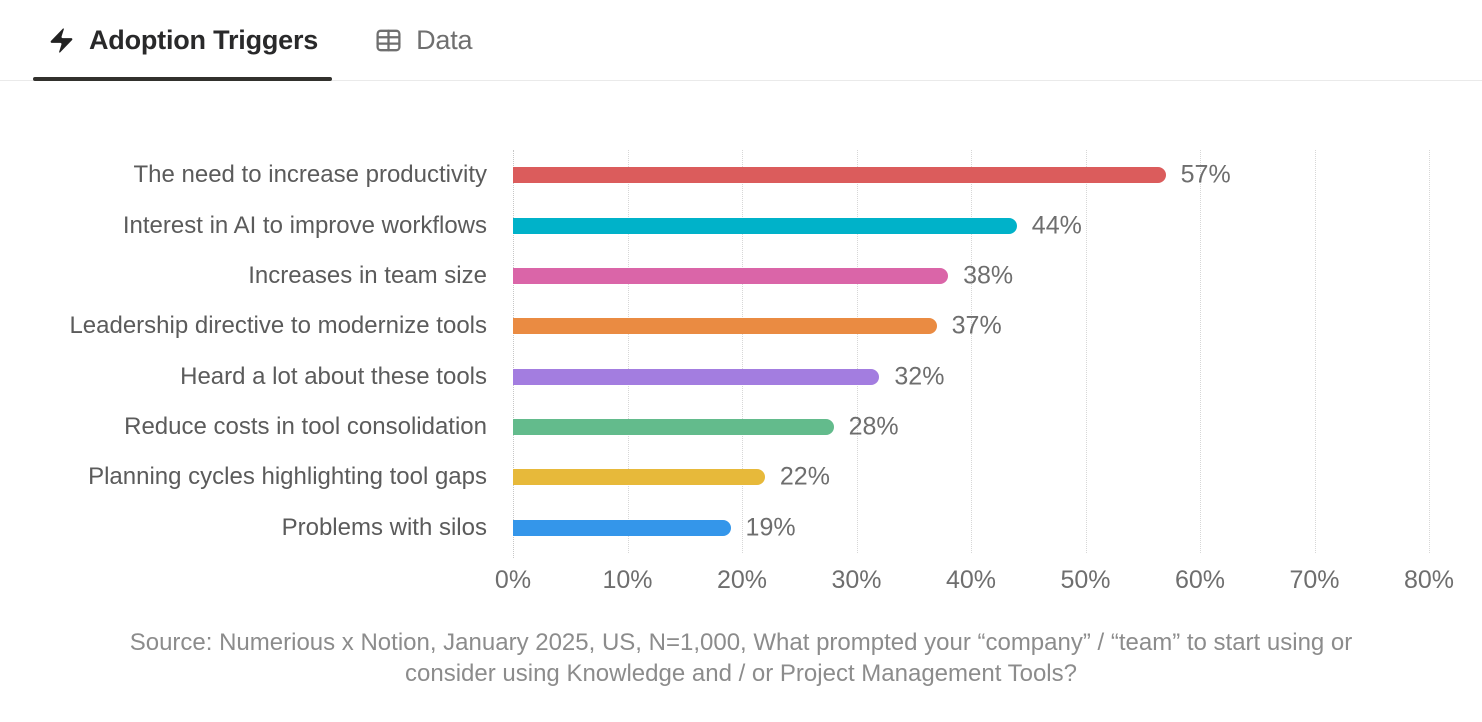 The image size is (1482, 722). Describe the element at coordinates (1314, 580) in the screenshot. I see `x-axis-tick-label: 70%` at that location.